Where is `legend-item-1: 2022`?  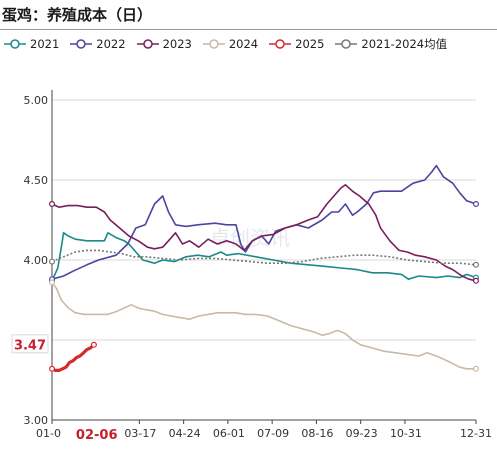
legend-item-1: 2022 is located at coordinates (98, 44).